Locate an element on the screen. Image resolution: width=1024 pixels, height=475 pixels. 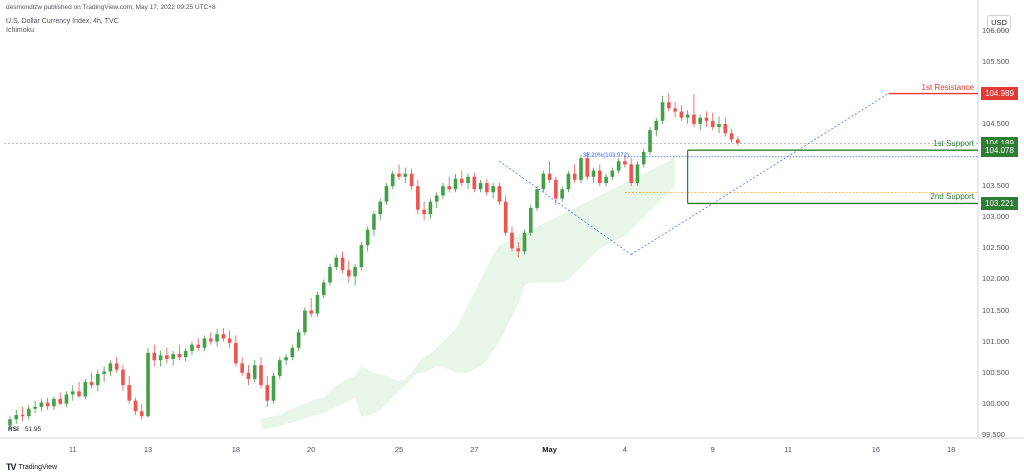
currency-label: USD is located at coordinates (999, 23).